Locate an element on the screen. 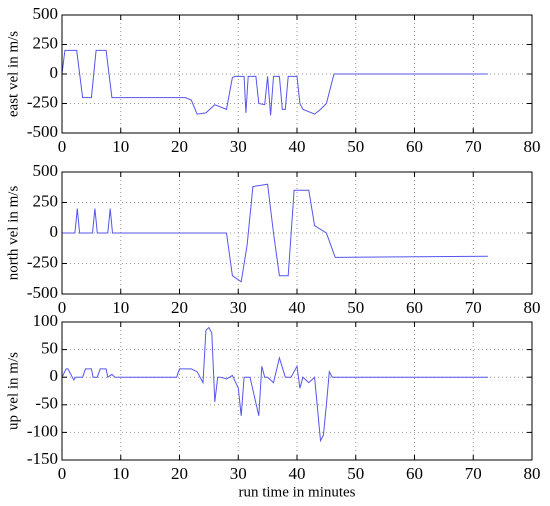  y-axis-label: east vel in m/s is located at coordinates (13, 74).